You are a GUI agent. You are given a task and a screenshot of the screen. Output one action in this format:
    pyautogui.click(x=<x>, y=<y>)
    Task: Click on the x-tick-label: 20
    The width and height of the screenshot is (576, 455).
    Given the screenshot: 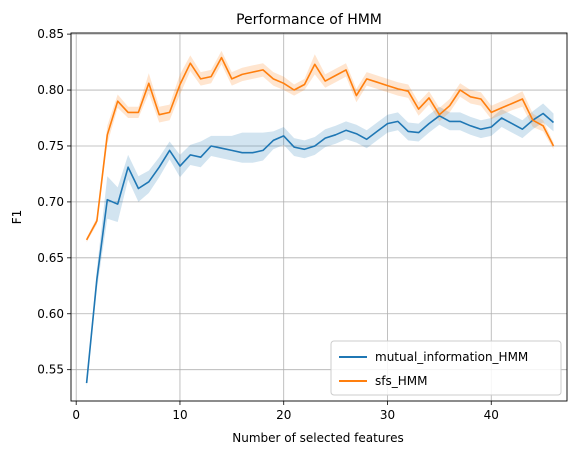 What is the action you would take?
    pyautogui.click(x=283, y=415)
    